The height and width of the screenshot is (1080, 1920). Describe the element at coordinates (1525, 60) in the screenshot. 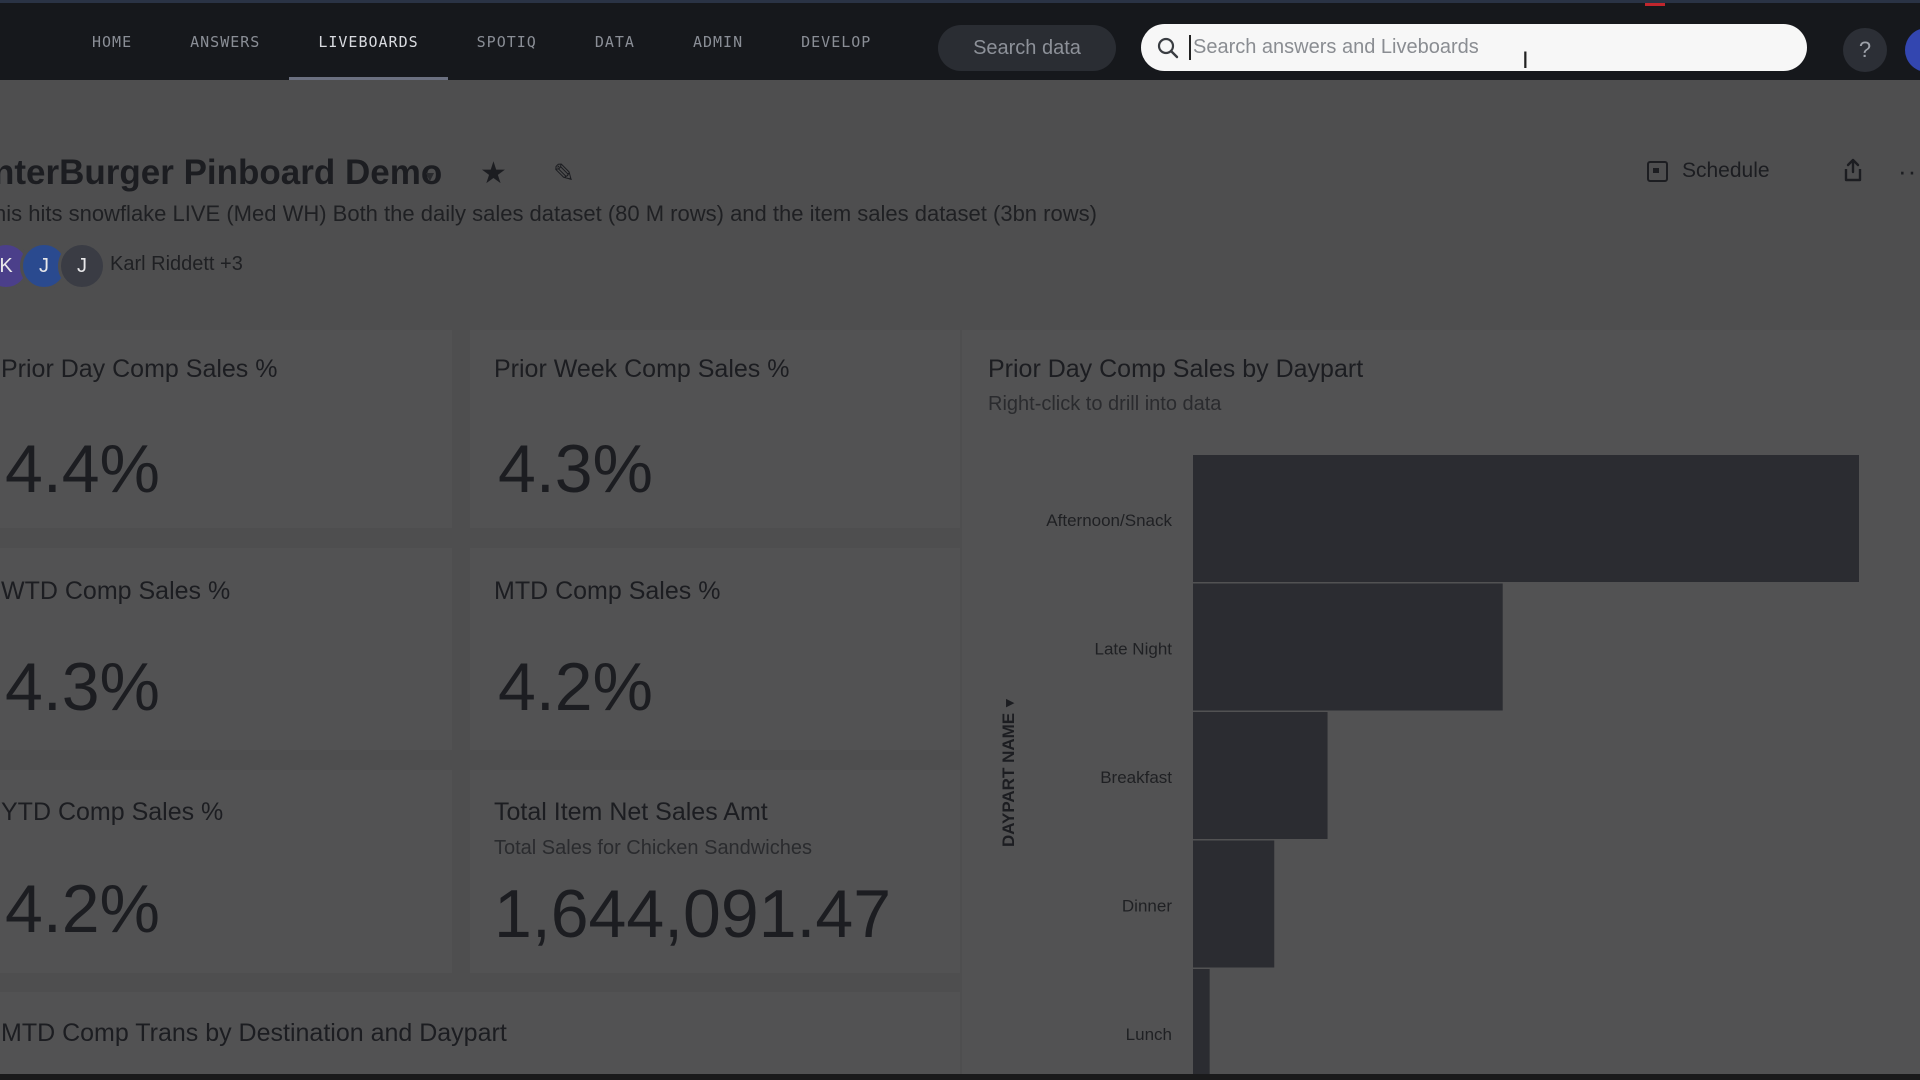

I see `text-cursor-icon: I` at that location.